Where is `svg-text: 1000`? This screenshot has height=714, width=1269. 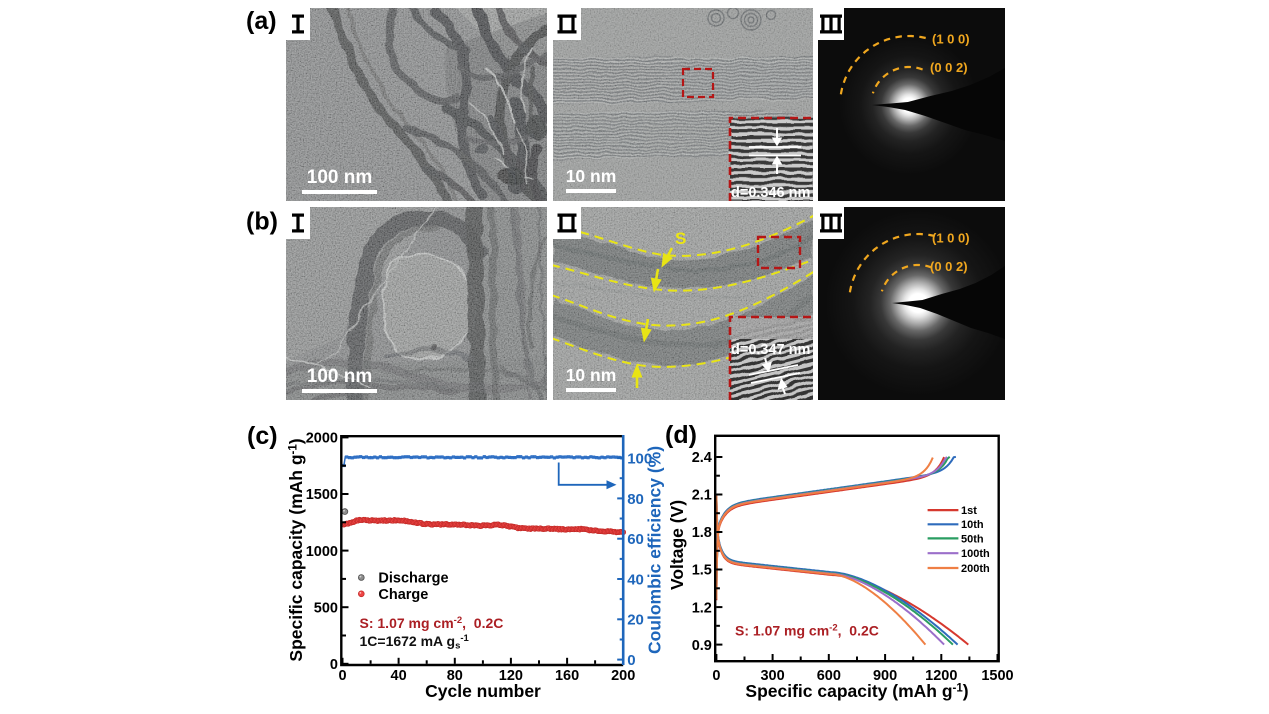
svg-text: 1000 is located at coordinates (322, 552).